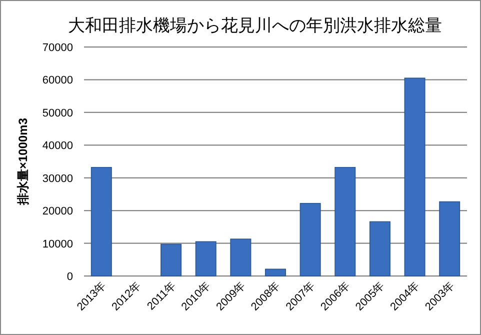  Describe the element at coordinates (255, 25) in the screenshot. I see `chart-title: 大和田排水機場から花見川への年別洪水排水総量` at that location.